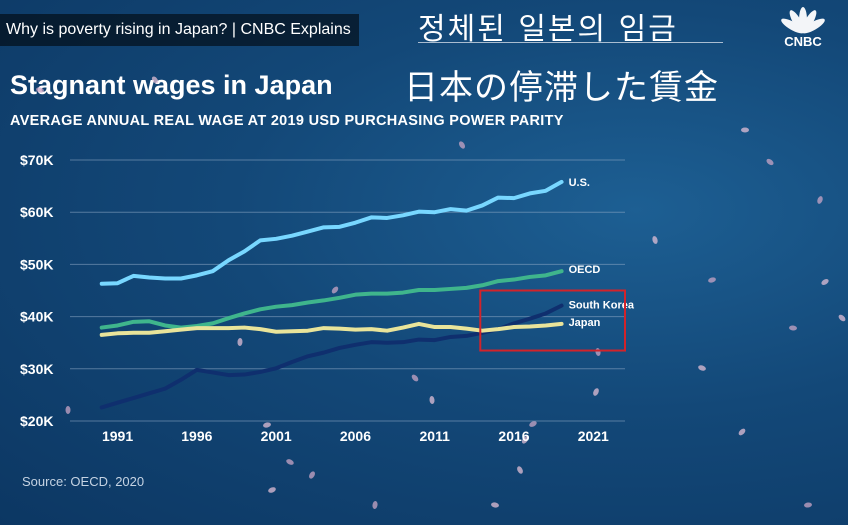  What do you see at coordinates (276, 436) in the screenshot?
I see `x-tick-label: 2001` at bounding box center [276, 436].